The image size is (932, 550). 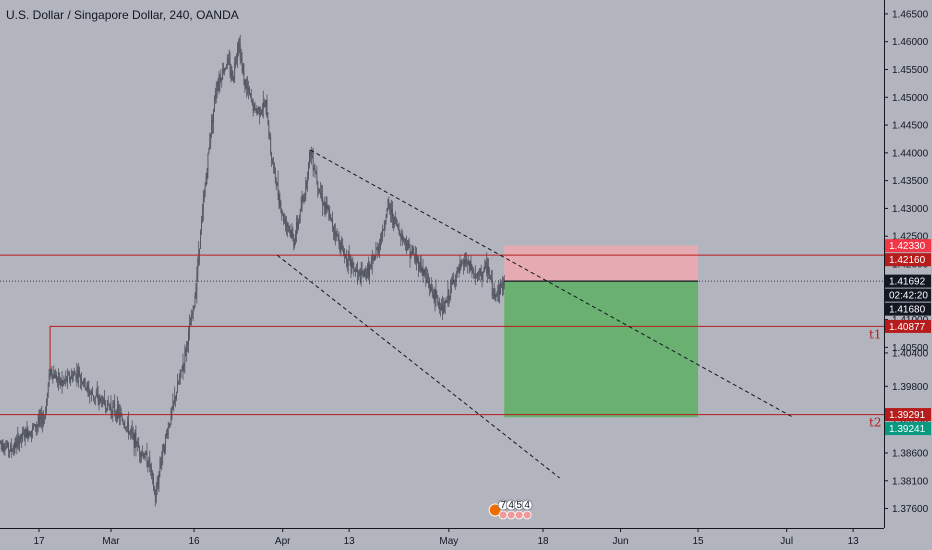 I want to click on y-tick-label: 1.45000, so click(x=910, y=98).